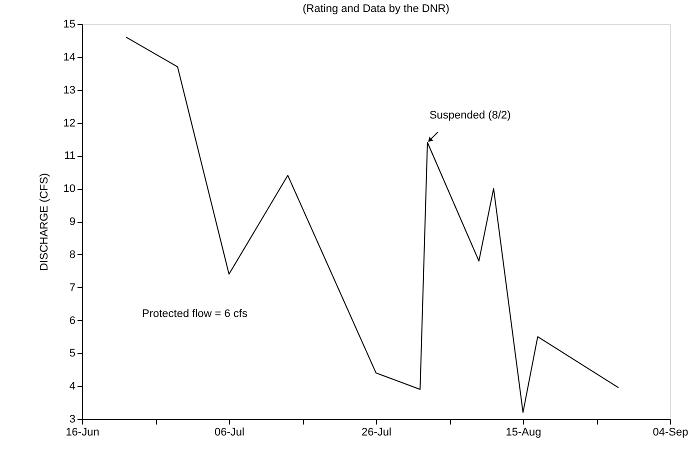 The width and height of the screenshot is (700, 449). What do you see at coordinates (470, 116) in the screenshot?
I see `annotation: Suspended (8/2)` at bounding box center [470, 116].